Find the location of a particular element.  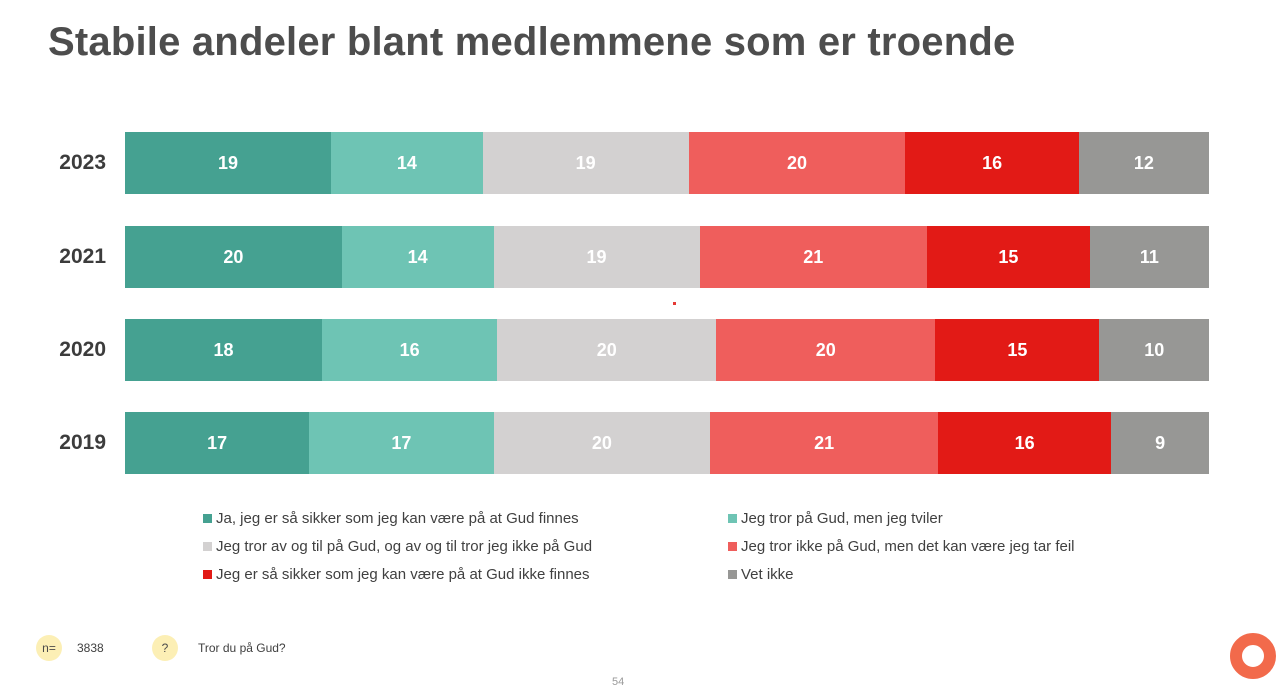

bar-row-2020: 18 16 20 20 15 10 is located at coordinates (667, 350).